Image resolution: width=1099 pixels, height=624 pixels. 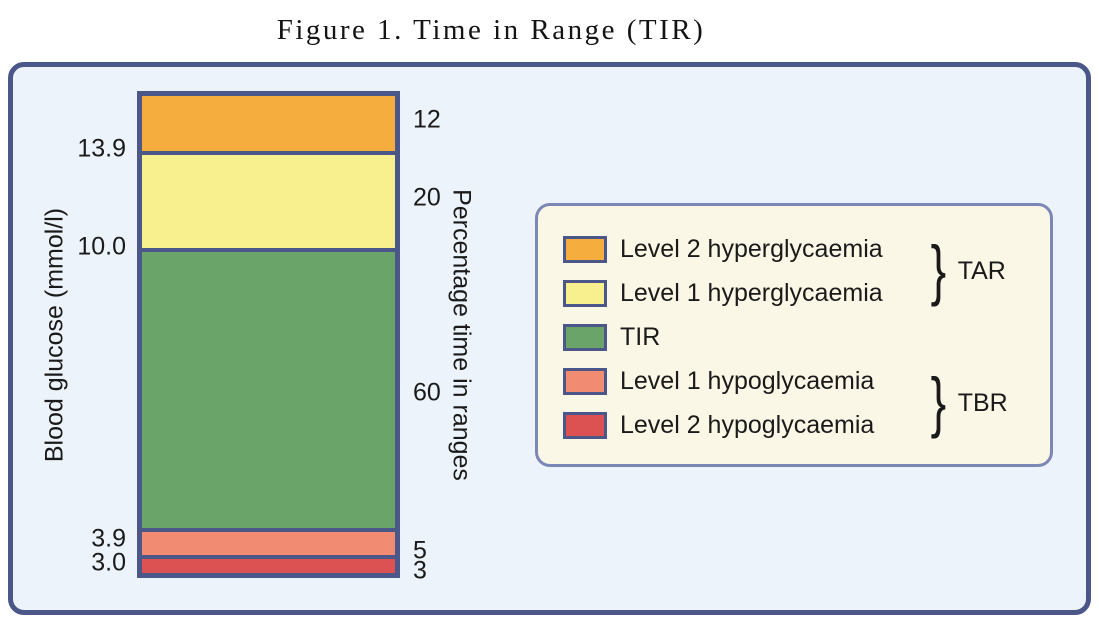 I want to click on y-axis-label-percentage: Percentage time in ranges, so click(x=461, y=335).